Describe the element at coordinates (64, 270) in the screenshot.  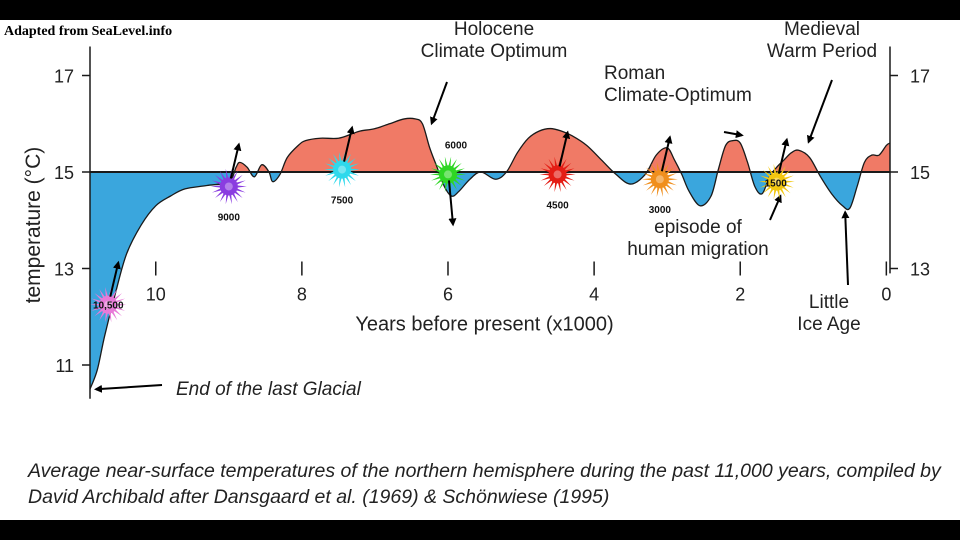
I see `y-tick-label-left: 13` at that location.